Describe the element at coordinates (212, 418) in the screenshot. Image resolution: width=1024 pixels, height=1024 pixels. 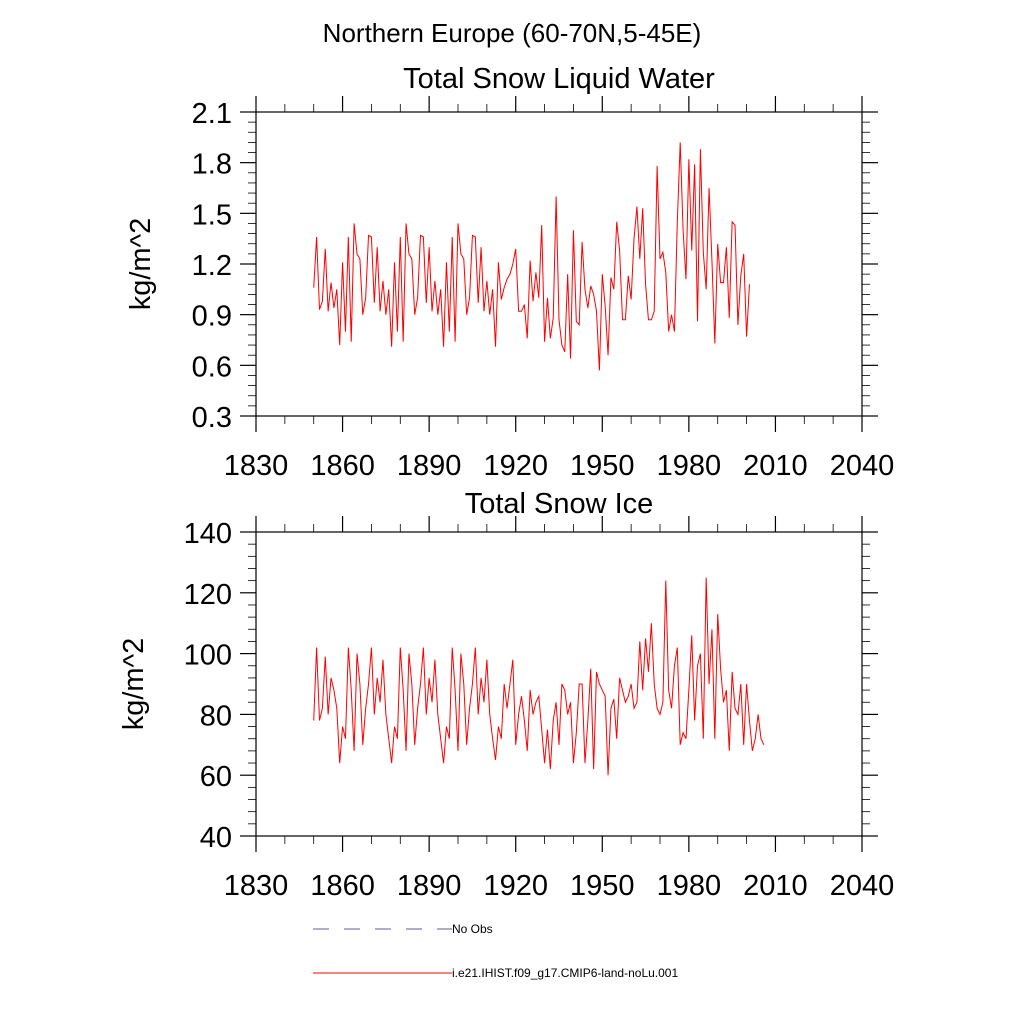
I see `y-tick-label: 0.3` at that location.